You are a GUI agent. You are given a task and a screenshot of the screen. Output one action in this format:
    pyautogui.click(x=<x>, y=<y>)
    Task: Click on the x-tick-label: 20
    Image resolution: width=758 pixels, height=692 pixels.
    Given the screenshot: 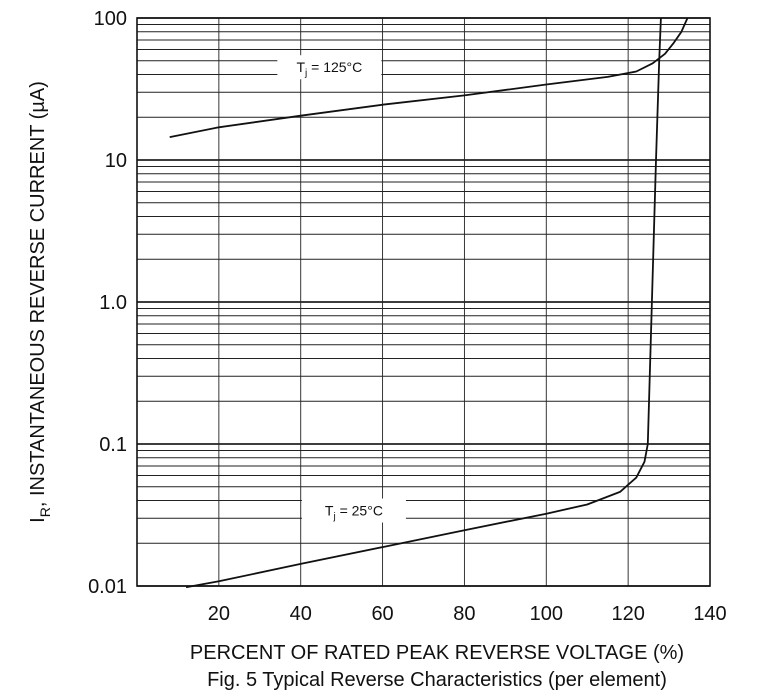 What is the action you would take?
    pyautogui.click(x=219, y=614)
    